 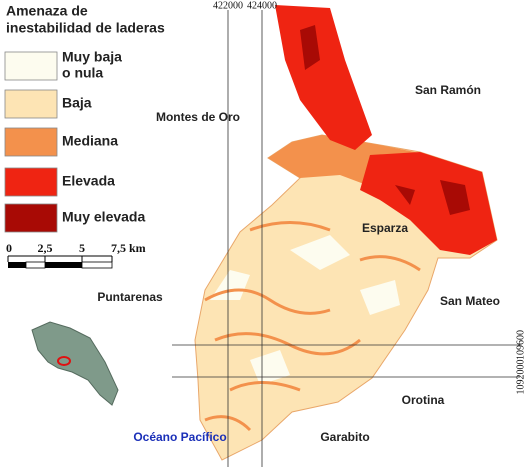 What do you see at coordinates (92, 57) in the screenshot?
I see `legend-label: Muy baja` at bounding box center [92, 57].